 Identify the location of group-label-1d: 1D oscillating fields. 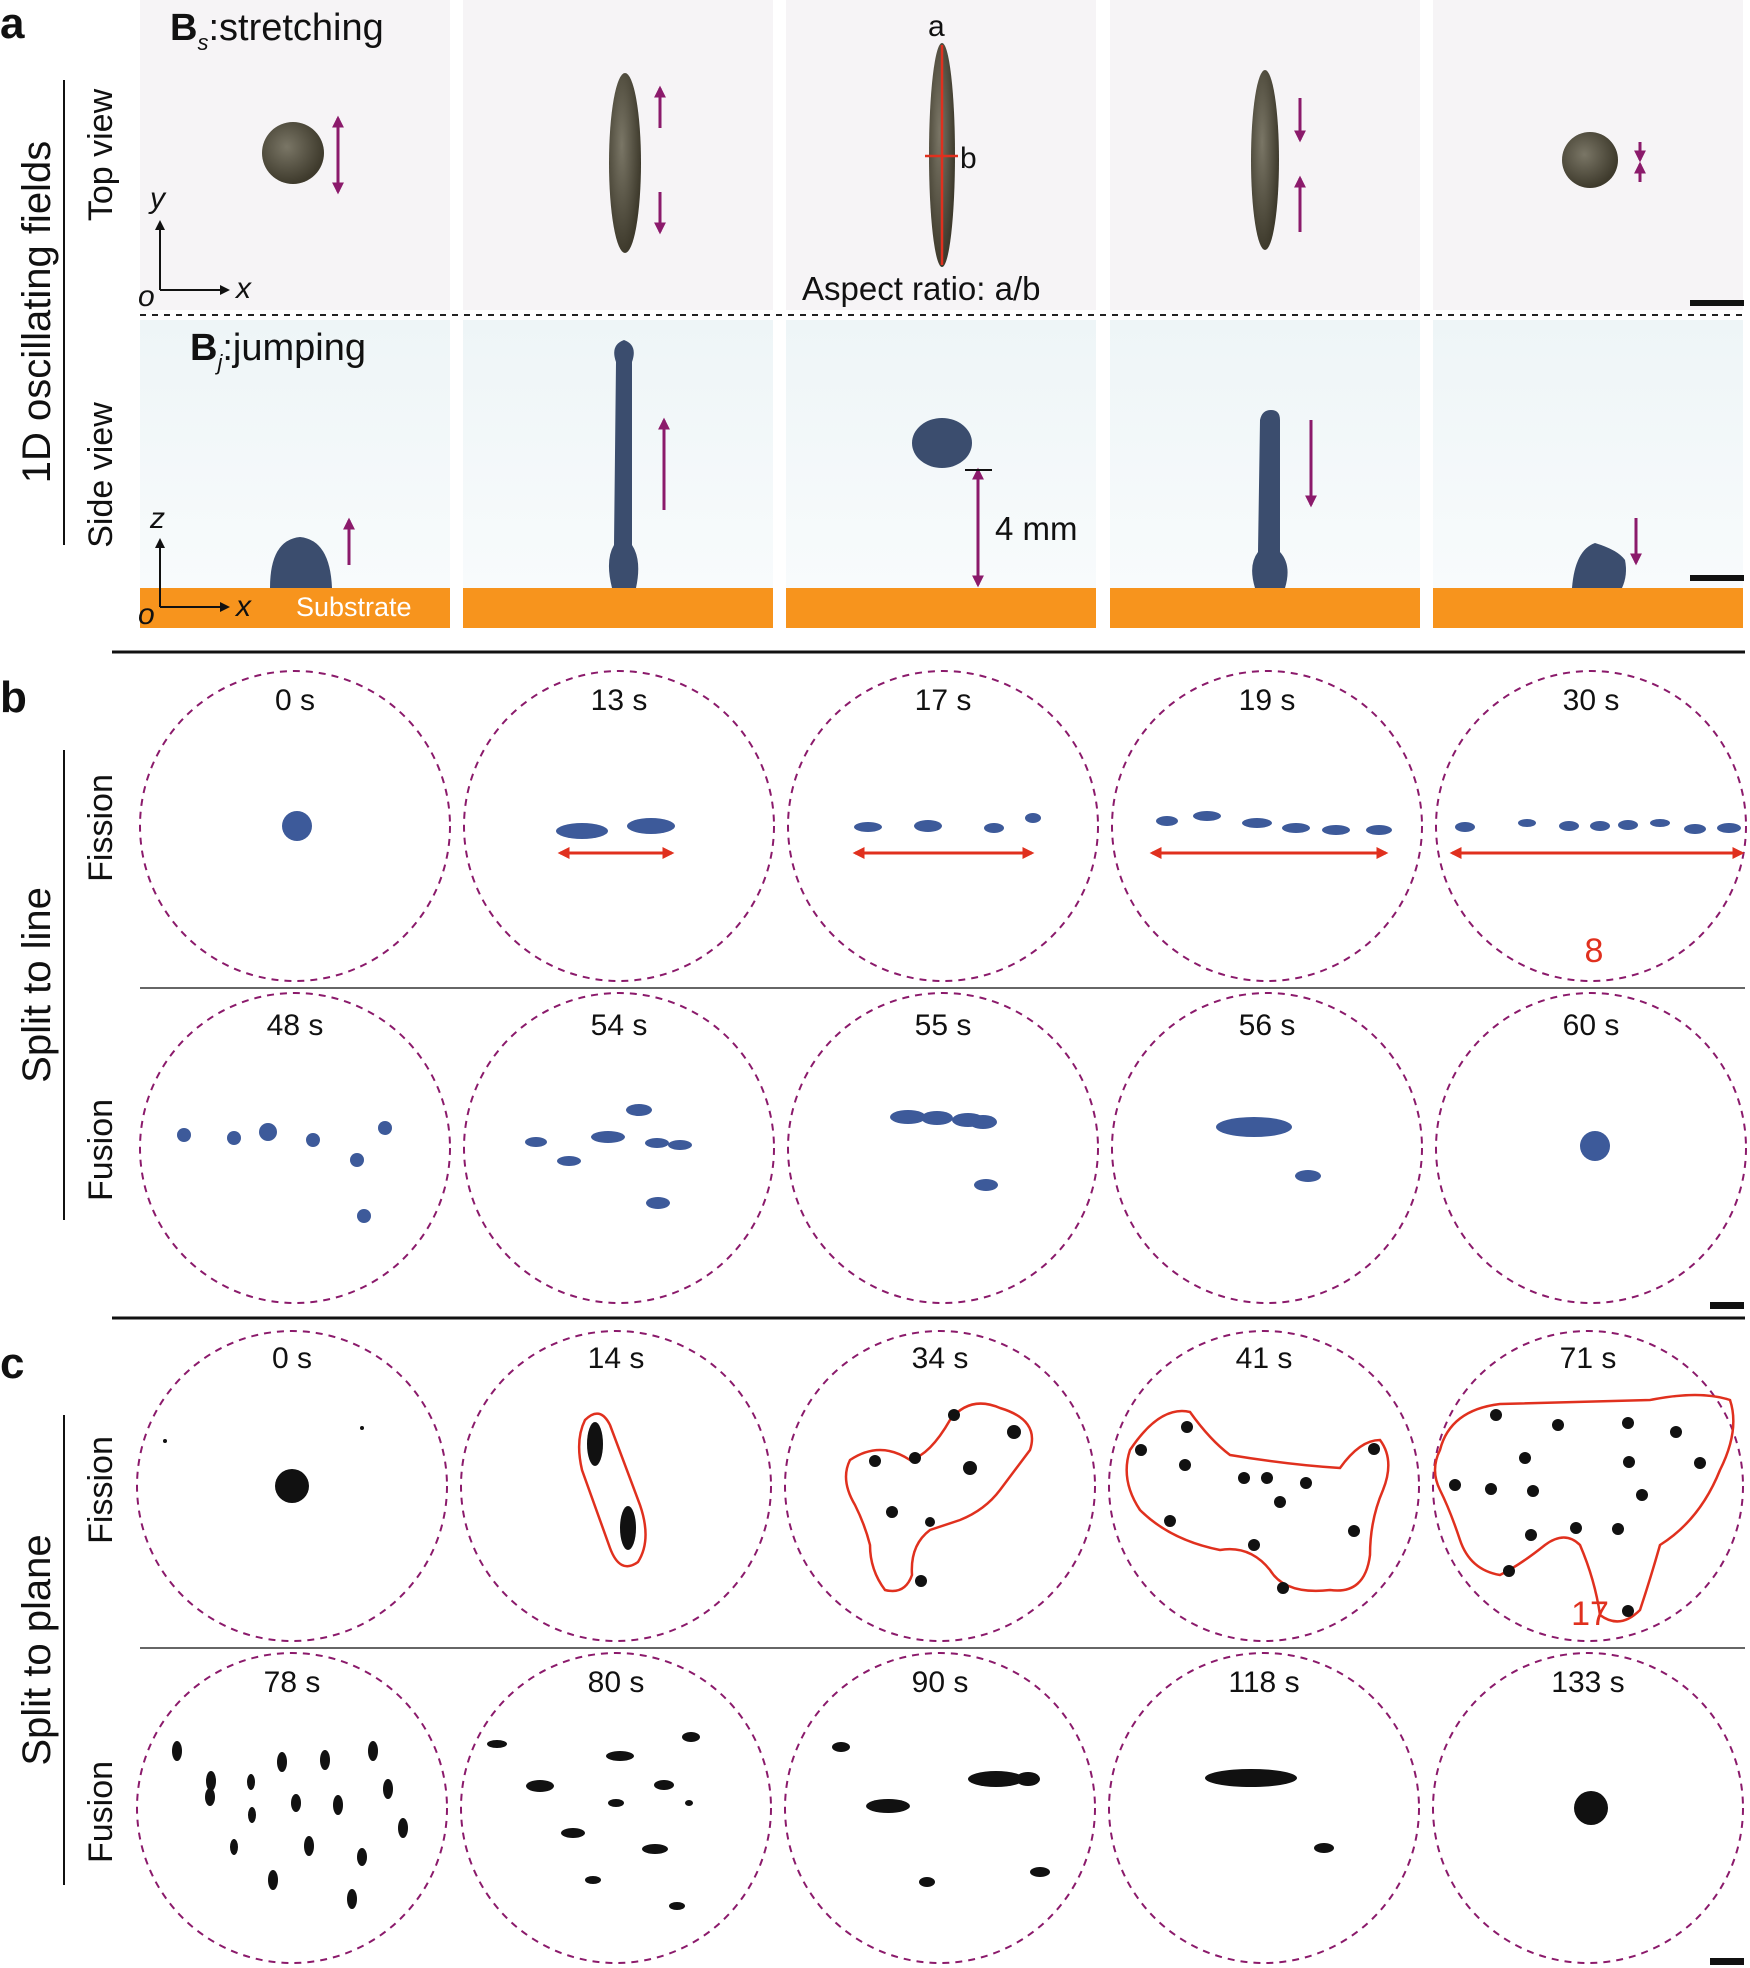
(37, 312).